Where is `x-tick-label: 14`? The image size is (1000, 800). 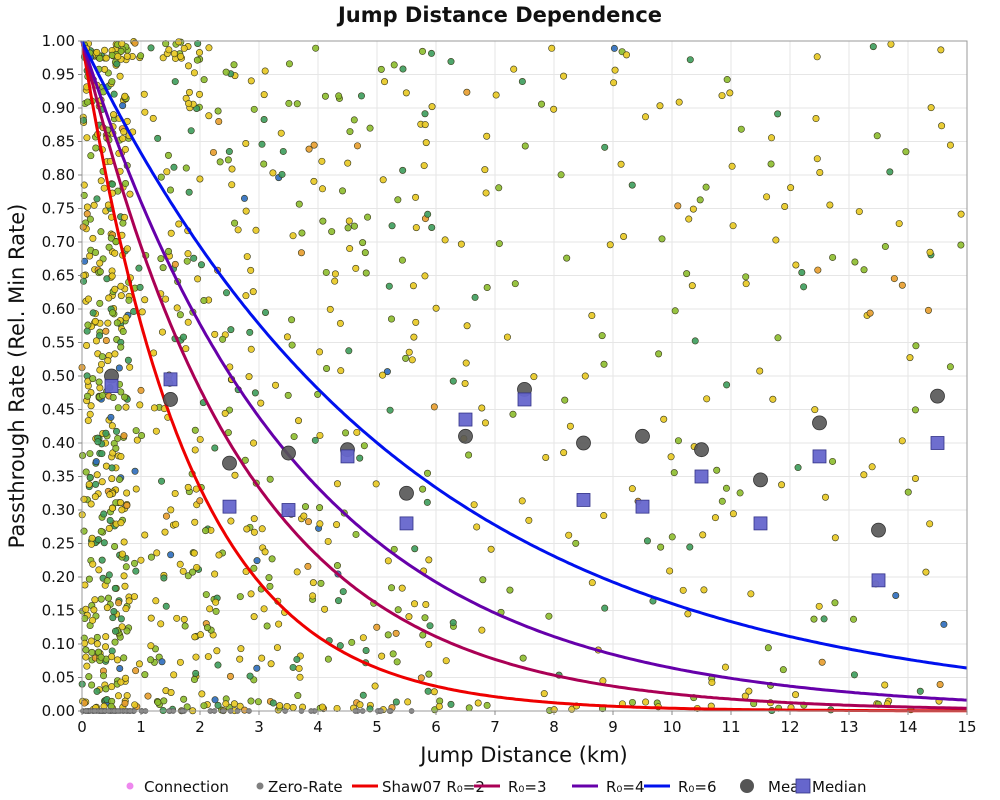
x-tick-label: 14 is located at coordinates (907, 727).